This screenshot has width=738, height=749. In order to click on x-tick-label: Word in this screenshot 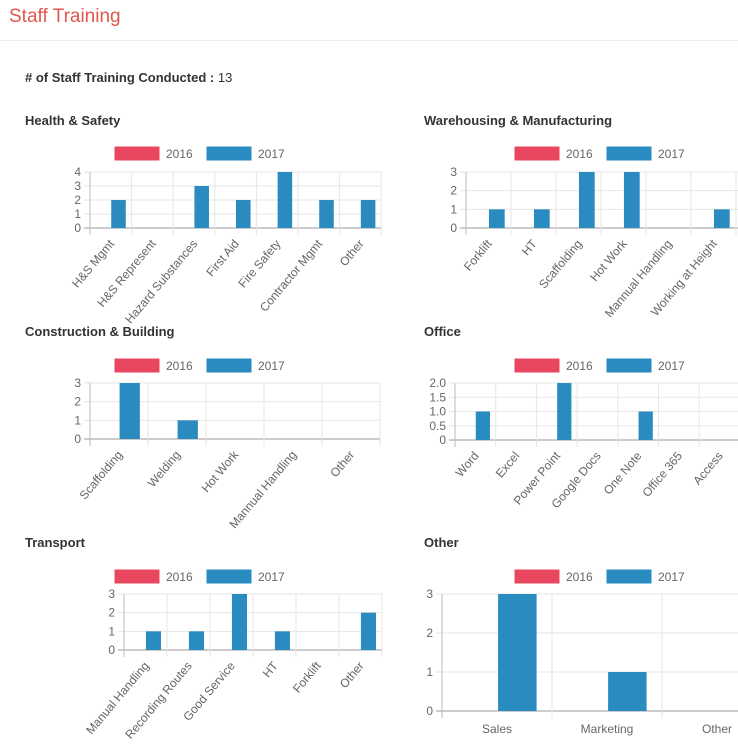, I will do `click(467, 464)`.